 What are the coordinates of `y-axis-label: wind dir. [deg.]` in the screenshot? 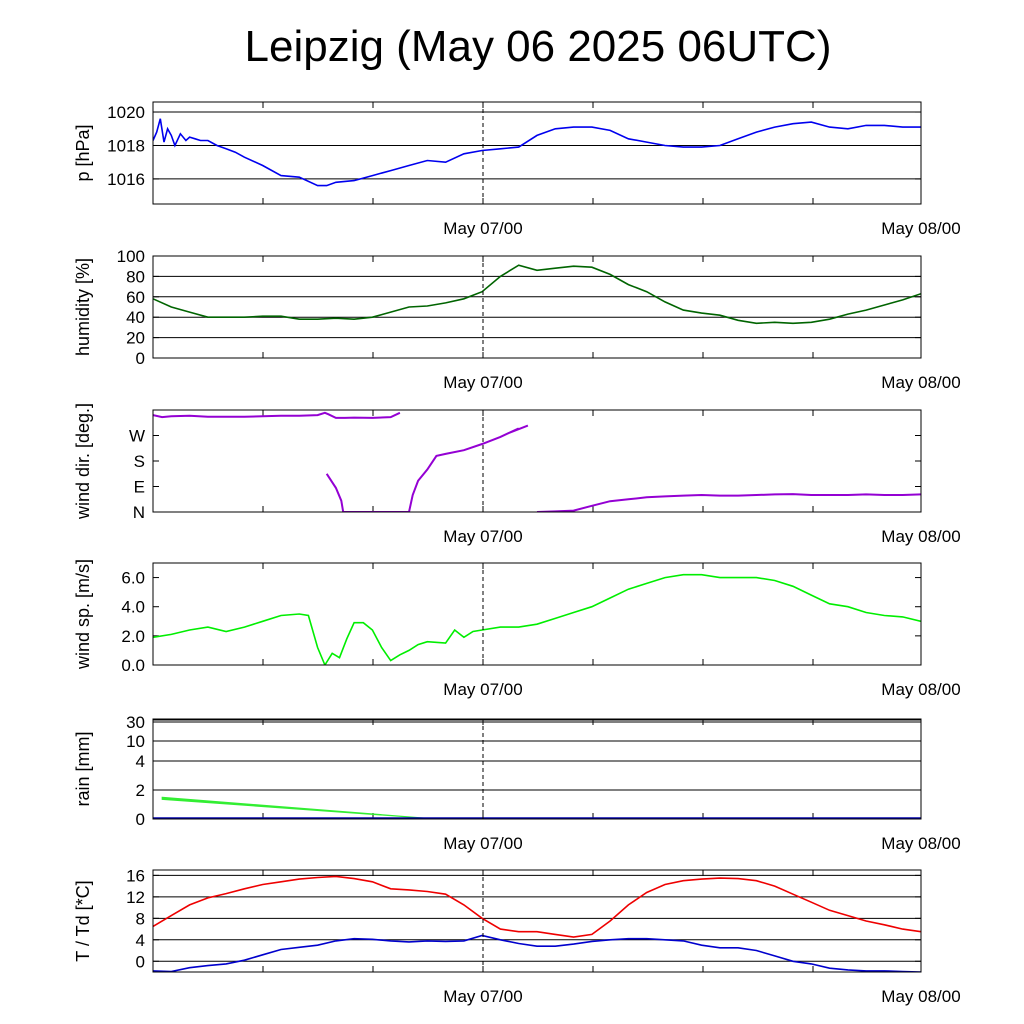 It's located at (83, 461).